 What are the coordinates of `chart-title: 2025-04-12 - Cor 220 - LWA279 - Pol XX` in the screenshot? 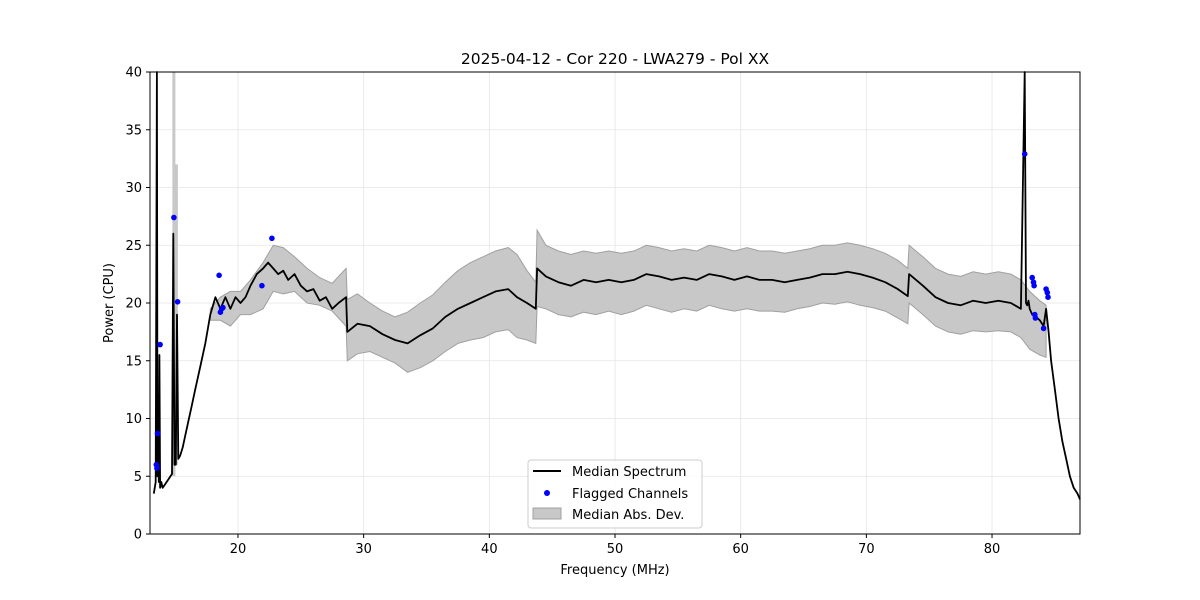 It's located at (615, 59).